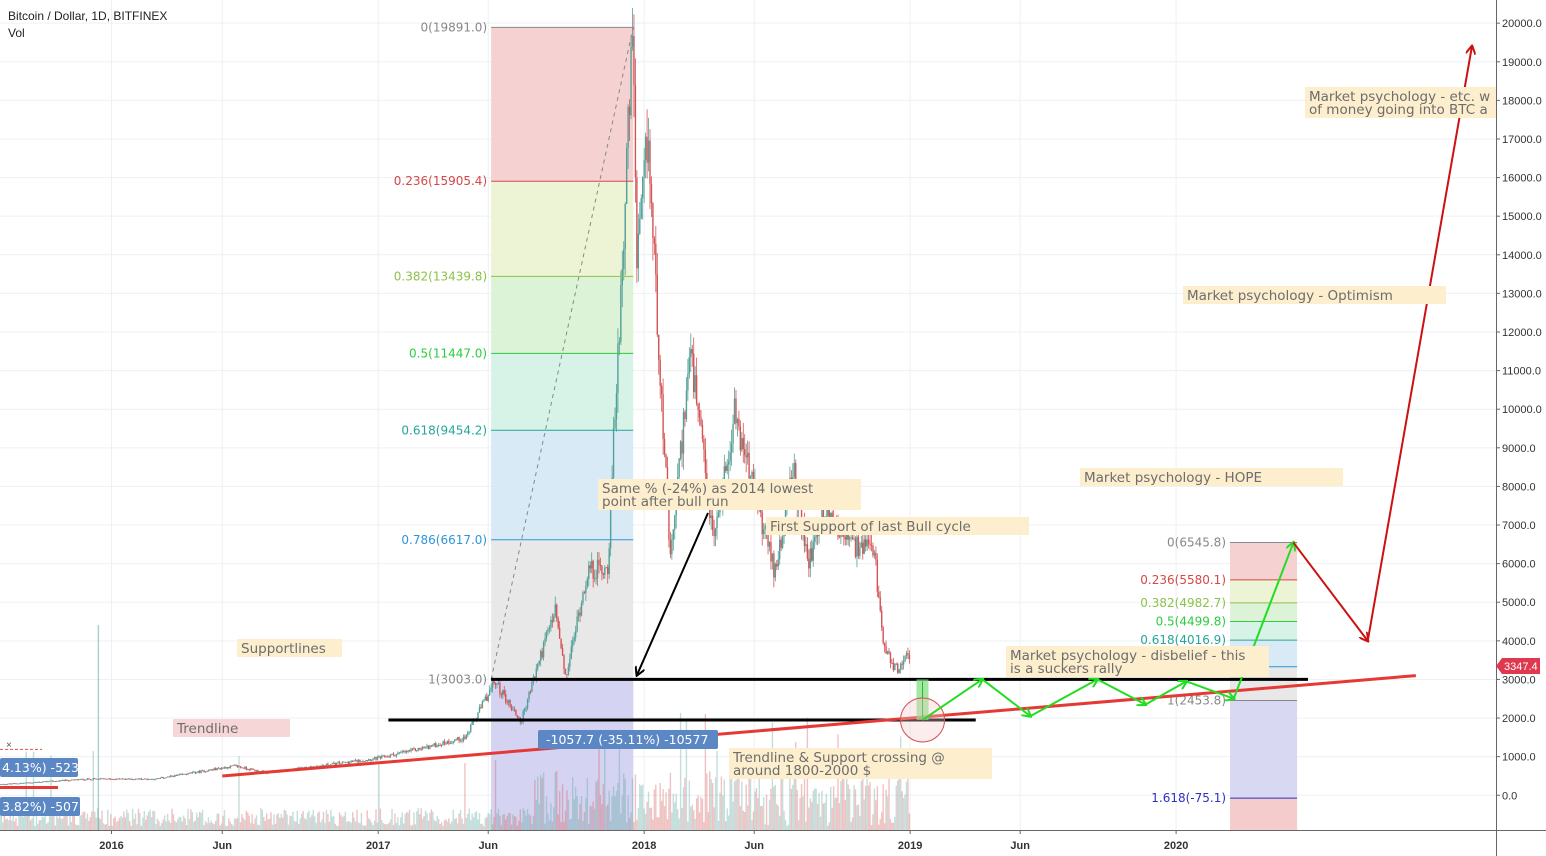 The height and width of the screenshot is (856, 1546). I want to click on fib-level-label: 0.786(6617.0), so click(444, 540).